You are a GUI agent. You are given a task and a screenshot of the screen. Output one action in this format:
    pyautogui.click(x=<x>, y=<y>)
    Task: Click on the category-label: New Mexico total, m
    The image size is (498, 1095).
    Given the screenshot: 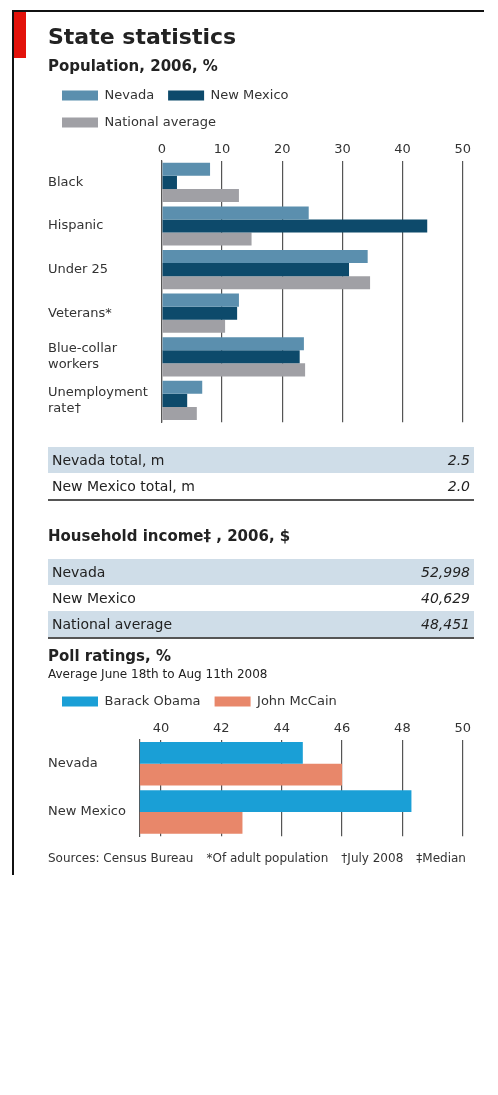 What is the action you would take?
    pyautogui.click(x=123, y=486)
    